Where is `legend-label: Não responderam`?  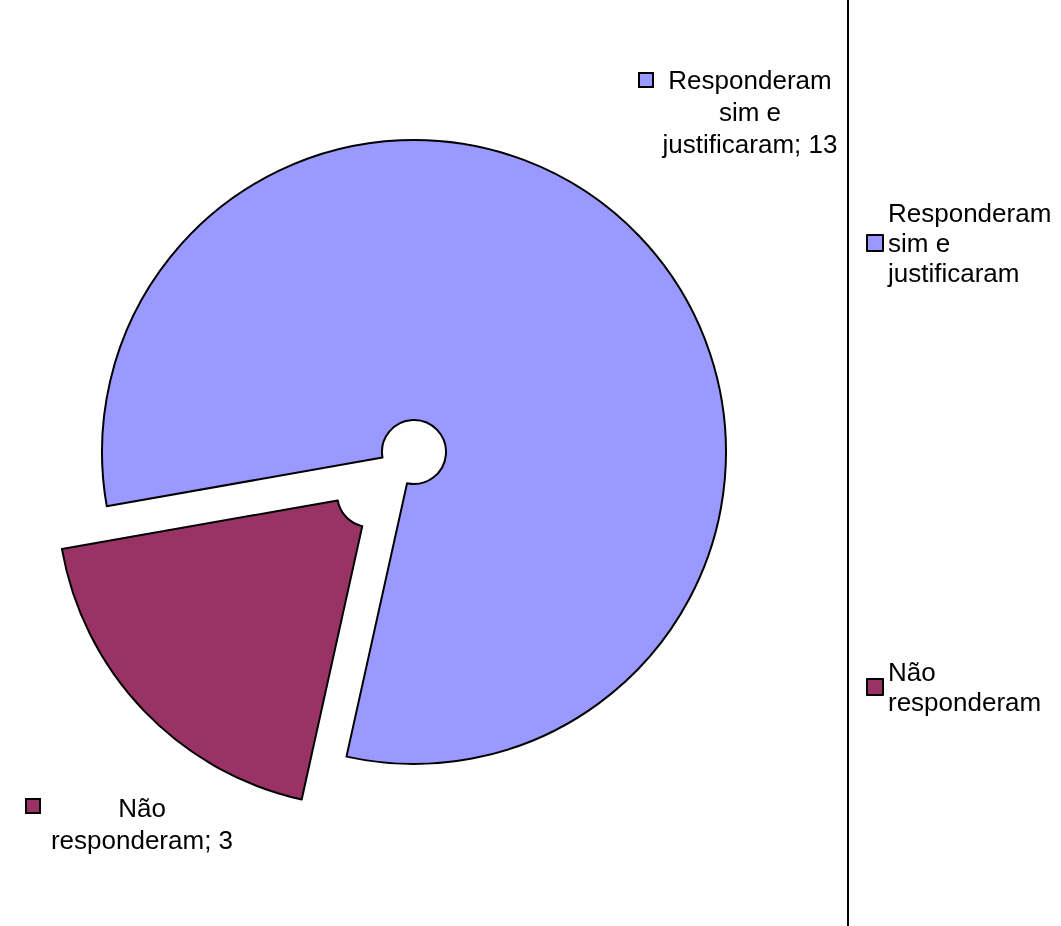
legend-label: Não responderam is located at coordinates (965, 687).